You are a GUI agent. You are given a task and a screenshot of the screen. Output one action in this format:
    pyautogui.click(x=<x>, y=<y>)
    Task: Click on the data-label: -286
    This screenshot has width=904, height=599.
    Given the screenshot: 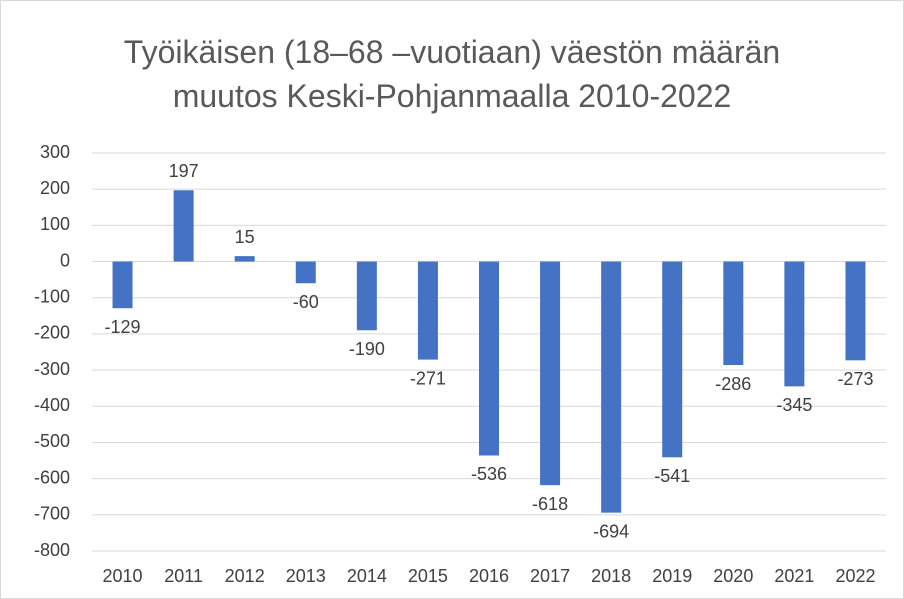 What is the action you would take?
    pyautogui.click(x=733, y=384)
    